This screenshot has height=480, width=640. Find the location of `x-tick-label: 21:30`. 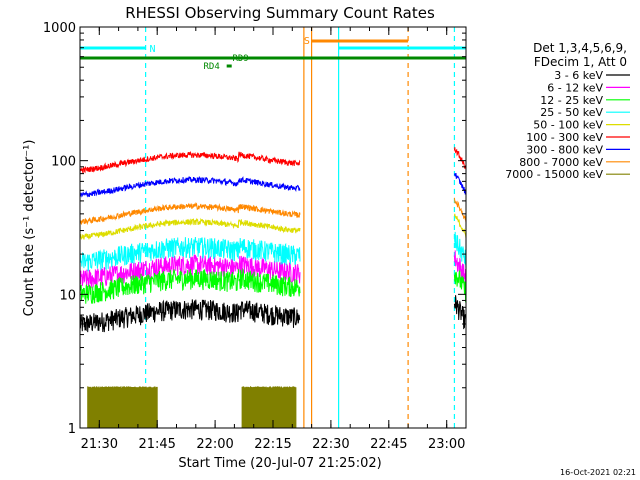

x-tick-label: 21:30 is located at coordinates (99, 444).